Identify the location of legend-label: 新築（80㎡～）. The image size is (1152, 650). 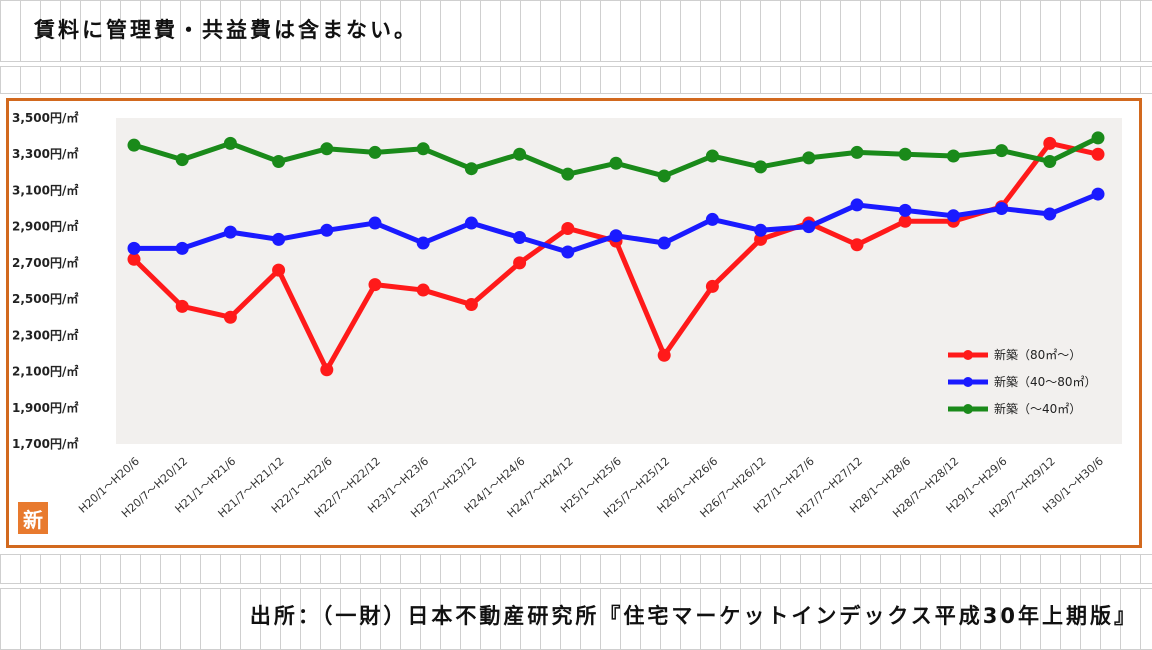
(1037, 354).